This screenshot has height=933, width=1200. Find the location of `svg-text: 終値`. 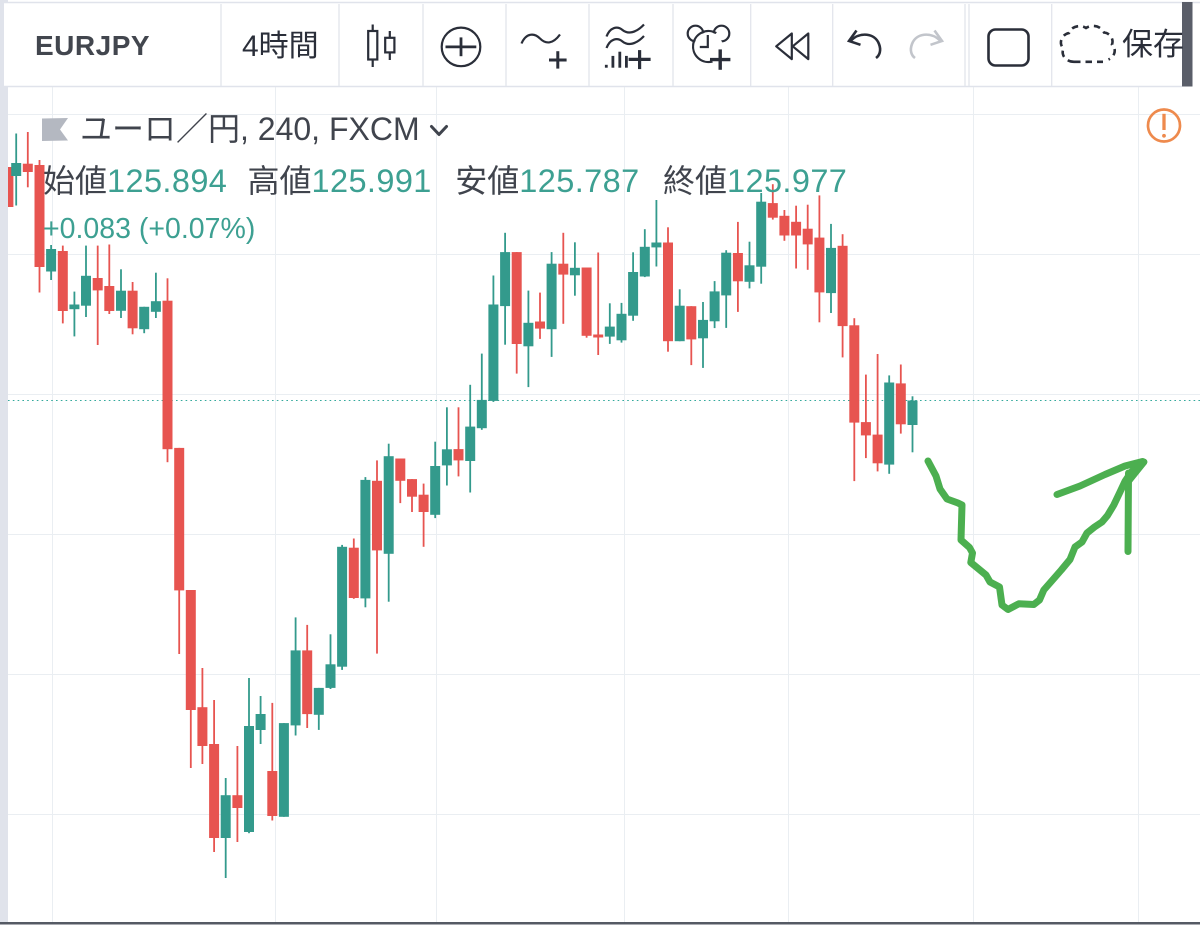

svg-text: 終値 is located at coordinates (695, 181).